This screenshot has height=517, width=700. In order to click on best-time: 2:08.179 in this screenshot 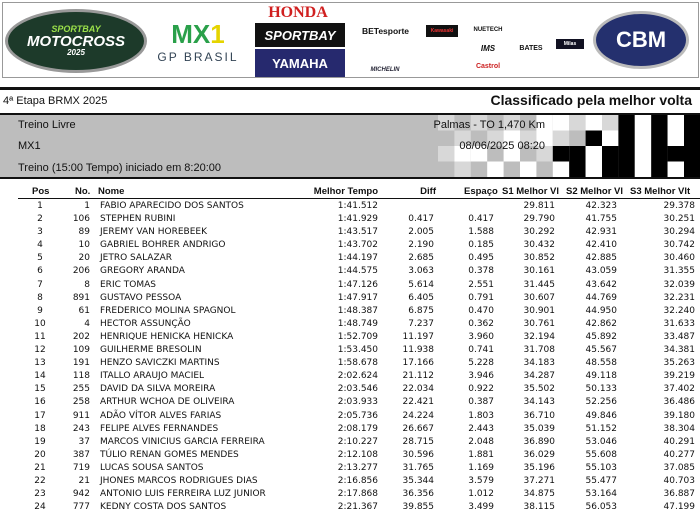, I will do `click(357, 428)`.